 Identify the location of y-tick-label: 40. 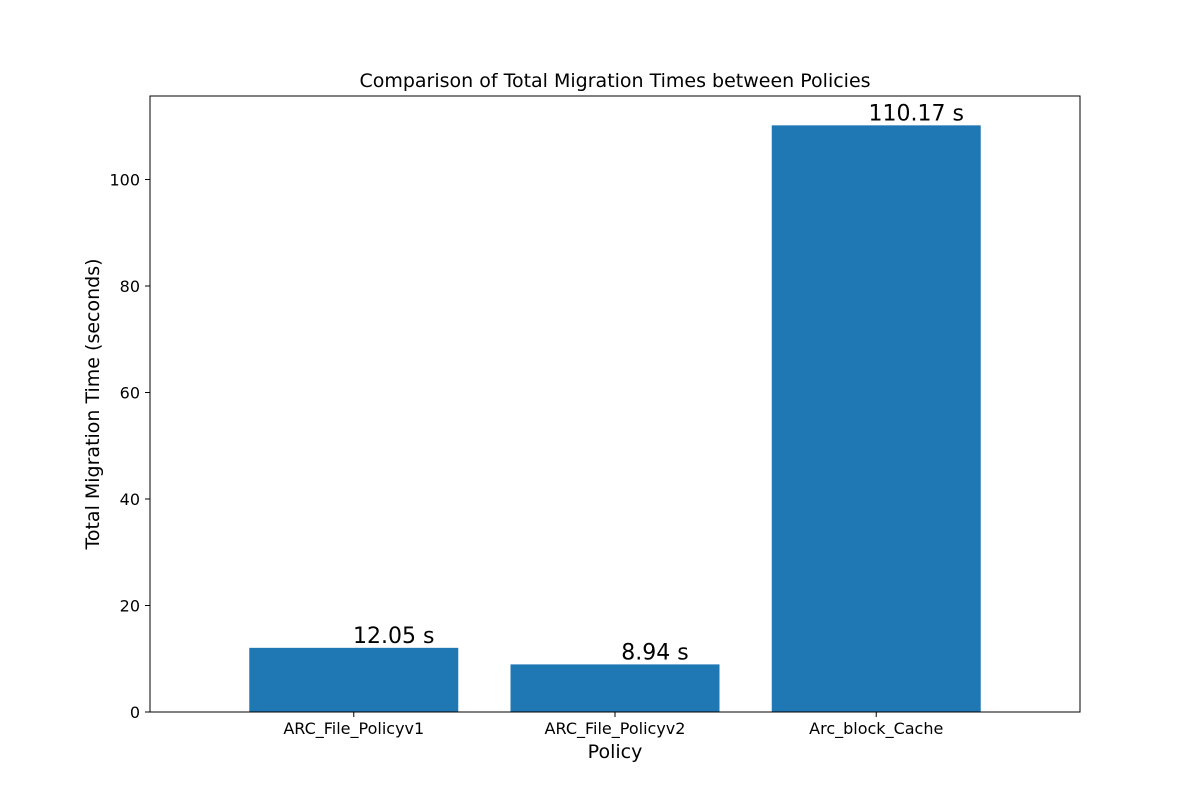
(130, 499).